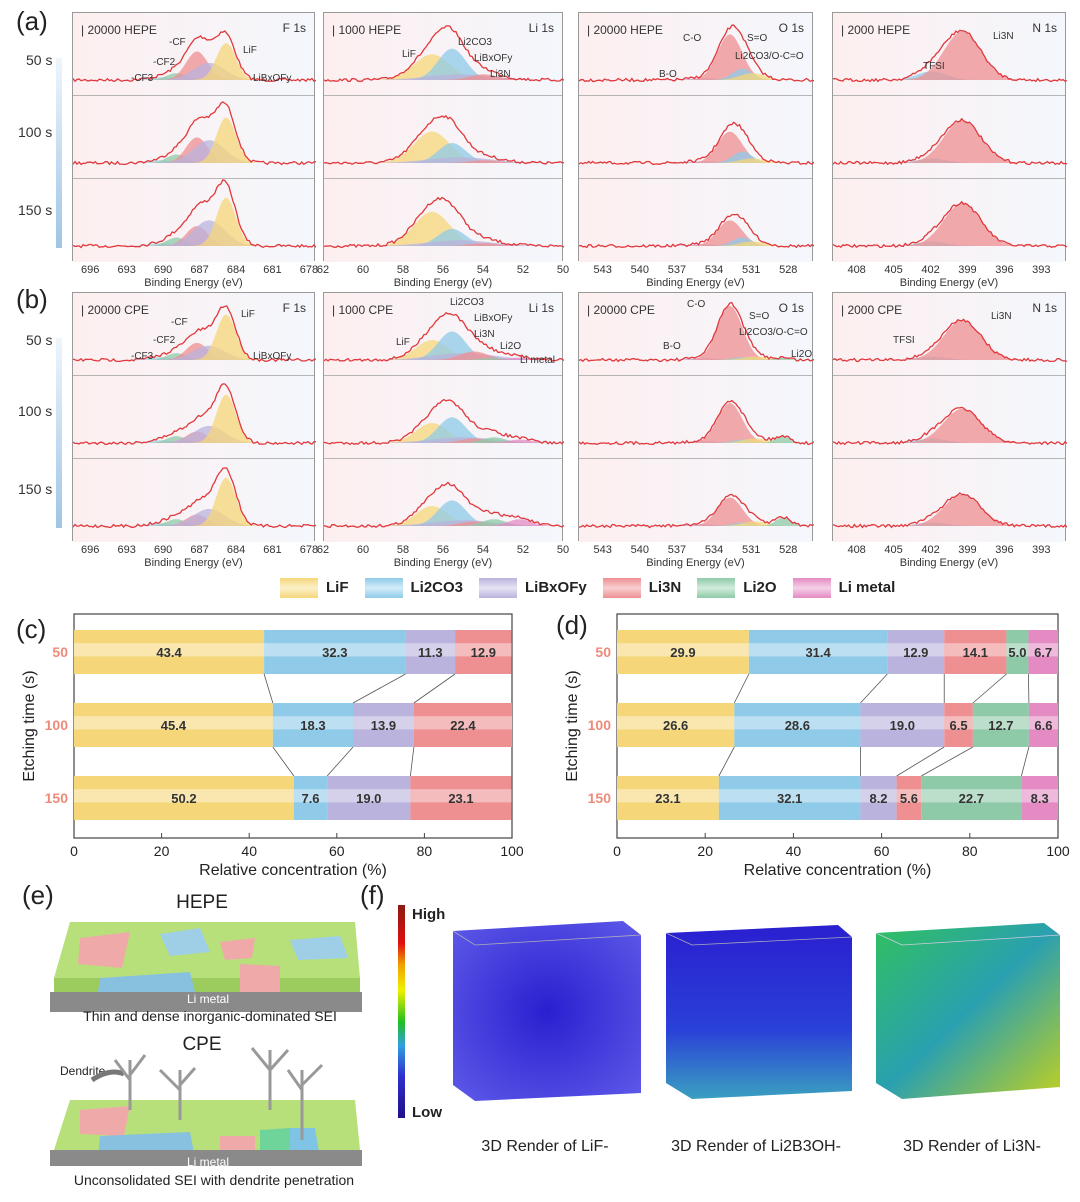 The width and height of the screenshot is (1080, 1202). What do you see at coordinates (838, 870) in the screenshot?
I see `x-axis-label: Relative concentration (%)` at bounding box center [838, 870].